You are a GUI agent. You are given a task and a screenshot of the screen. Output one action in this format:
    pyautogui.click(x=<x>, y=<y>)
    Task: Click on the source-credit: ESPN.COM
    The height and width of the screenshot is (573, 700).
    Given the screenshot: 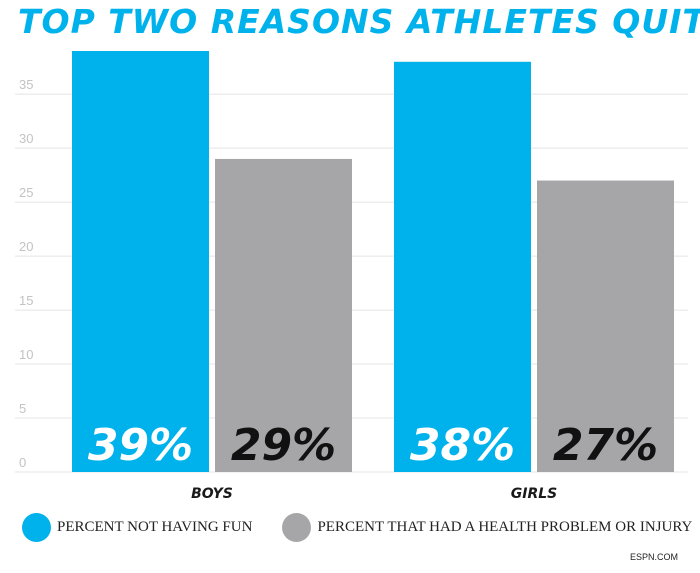 What is the action you would take?
    pyautogui.click(x=653, y=557)
    